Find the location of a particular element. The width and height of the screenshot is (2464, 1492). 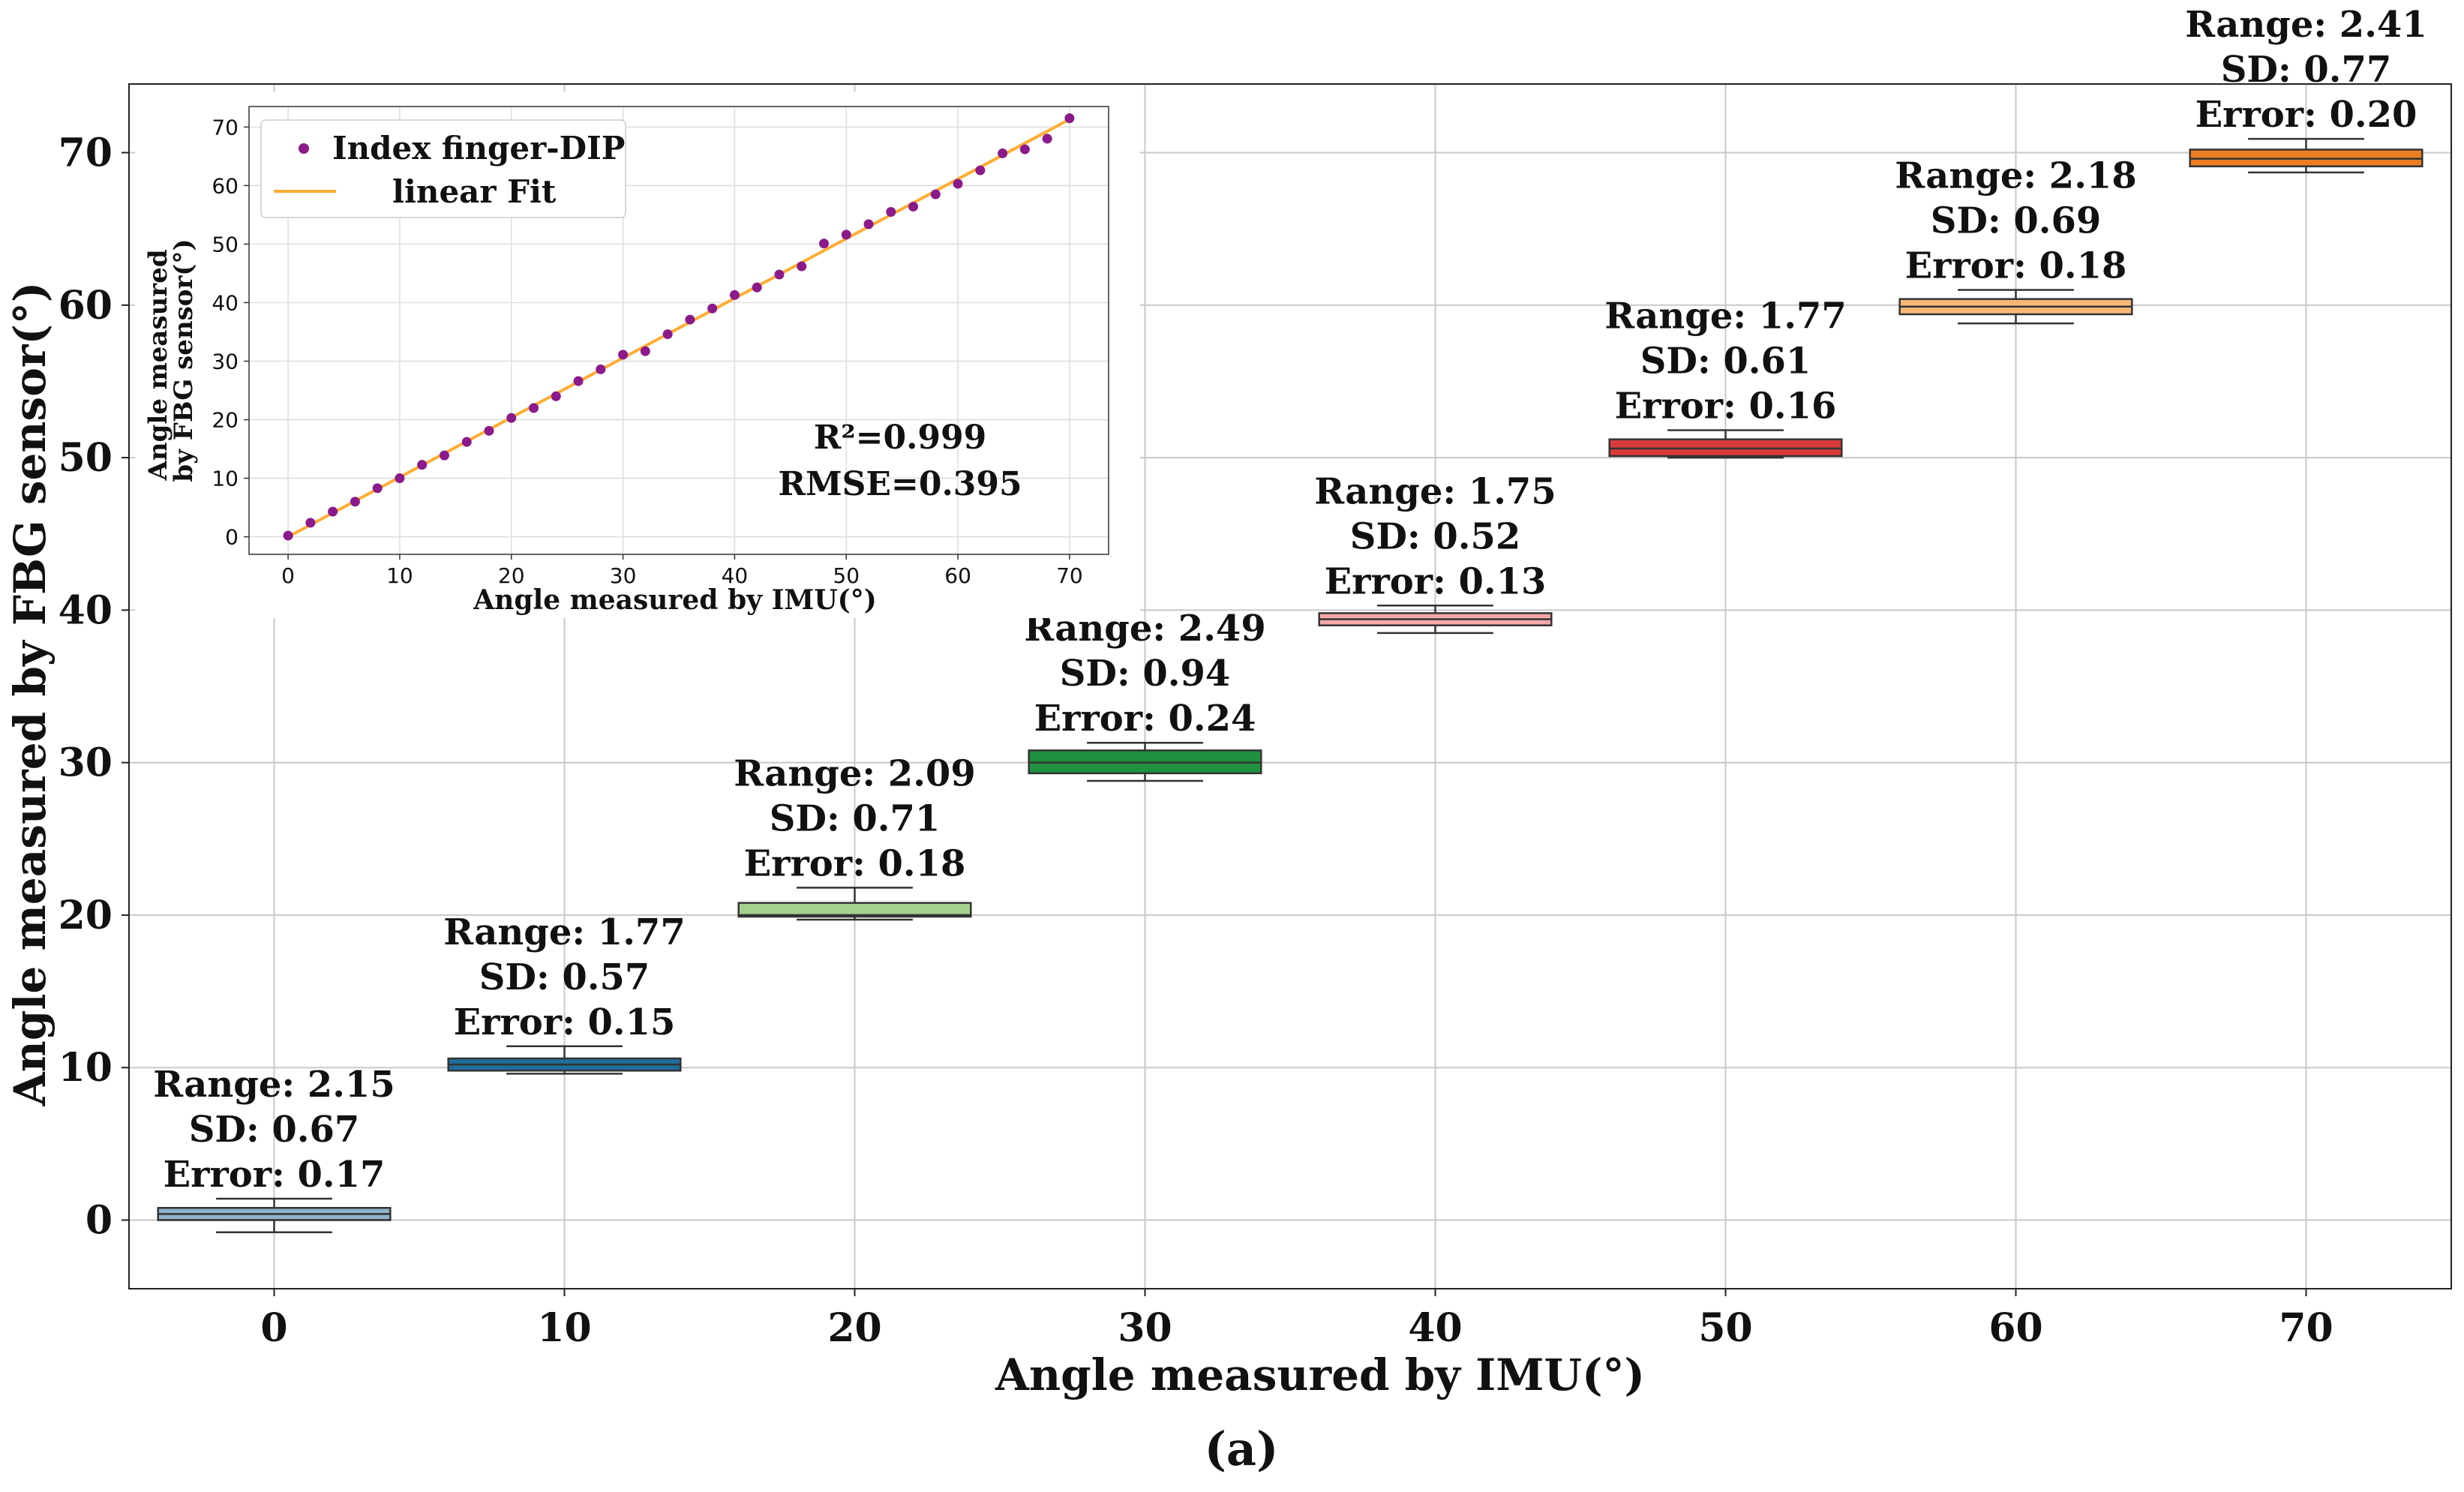

annotation-30-sd: SD: 0.94 is located at coordinates (1145, 674).